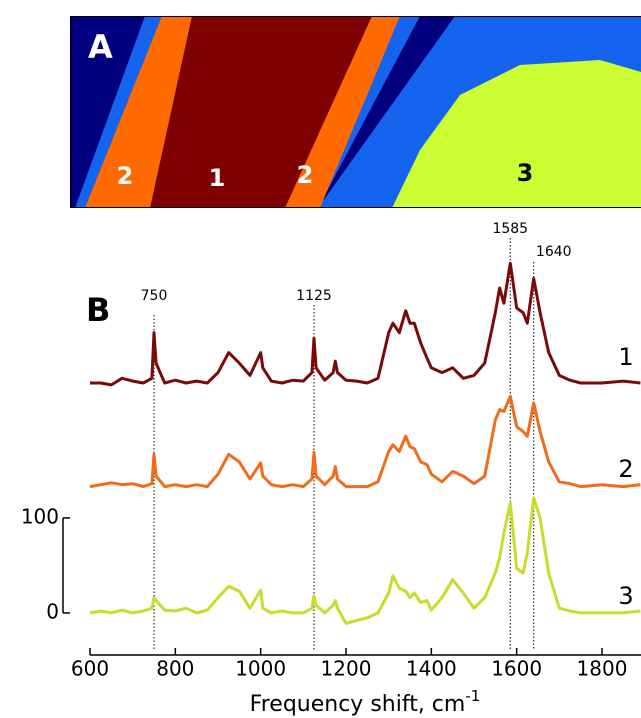  Describe the element at coordinates (100, 47) in the screenshot. I see `panel-label: A` at that location.